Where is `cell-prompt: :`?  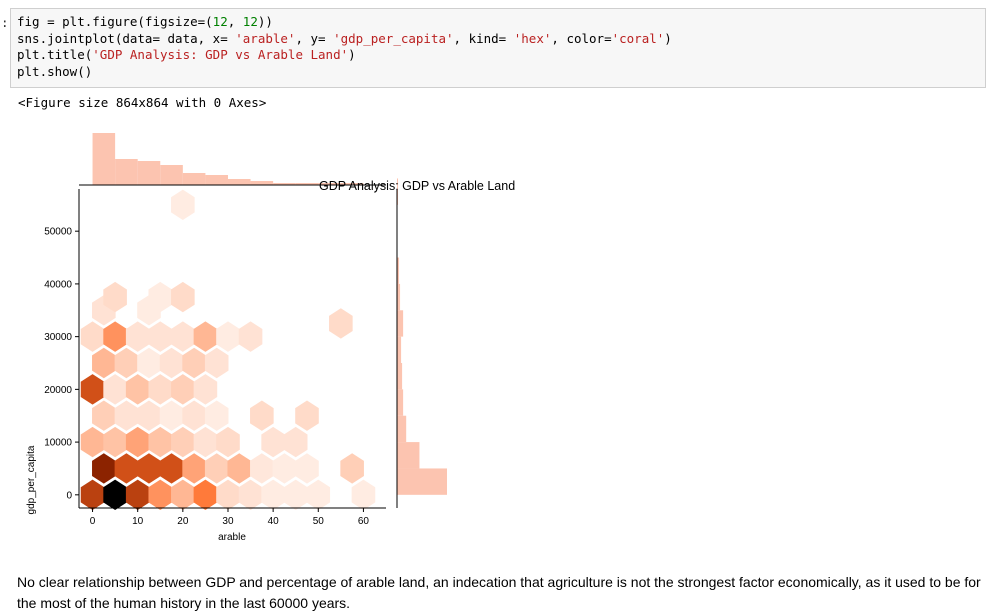
cell-prompt: : is located at coordinates (5, 22).